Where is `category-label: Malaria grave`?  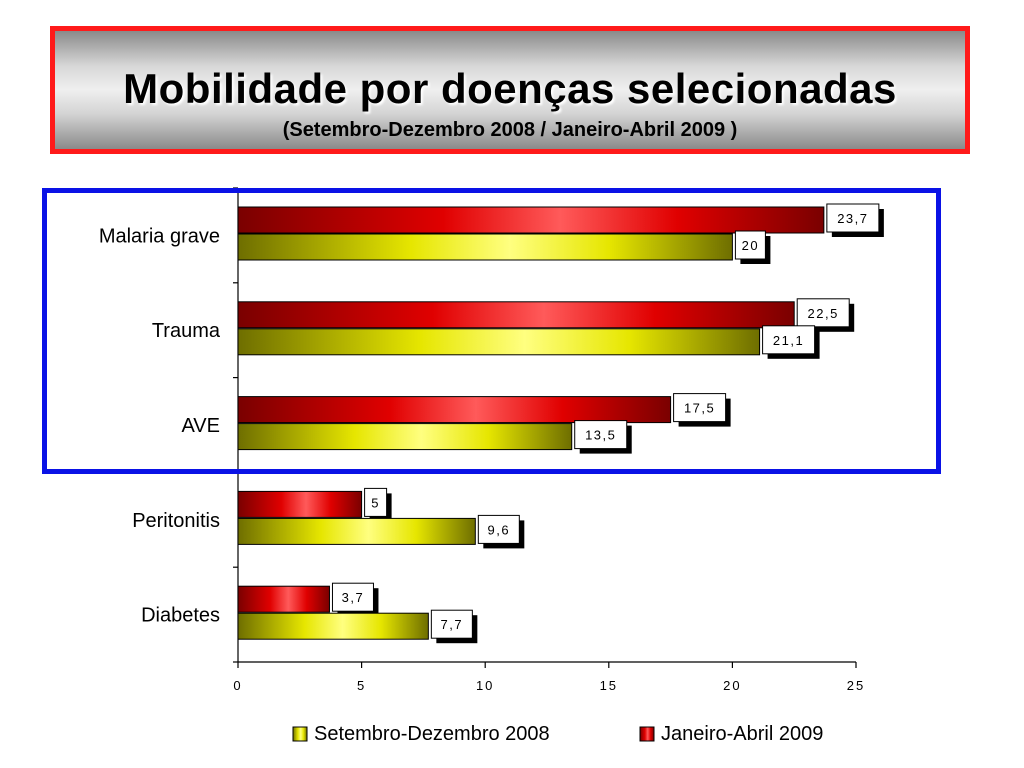
category-label: Malaria grave is located at coordinates (159, 236).